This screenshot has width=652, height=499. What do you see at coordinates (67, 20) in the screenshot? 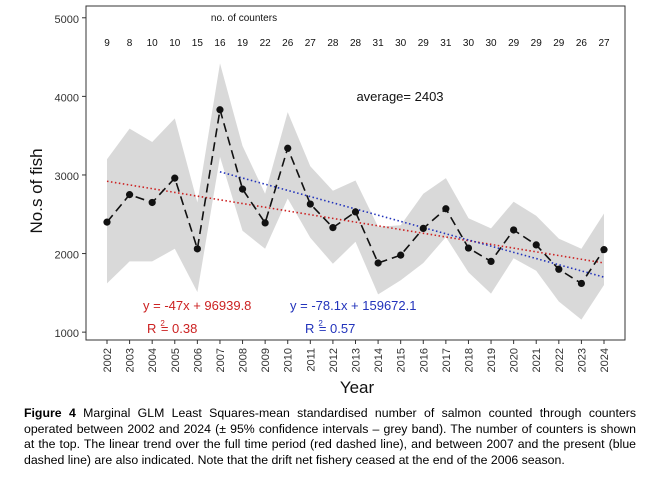
I see `y-tick-label: 5000` at bounding box center [67, 20].